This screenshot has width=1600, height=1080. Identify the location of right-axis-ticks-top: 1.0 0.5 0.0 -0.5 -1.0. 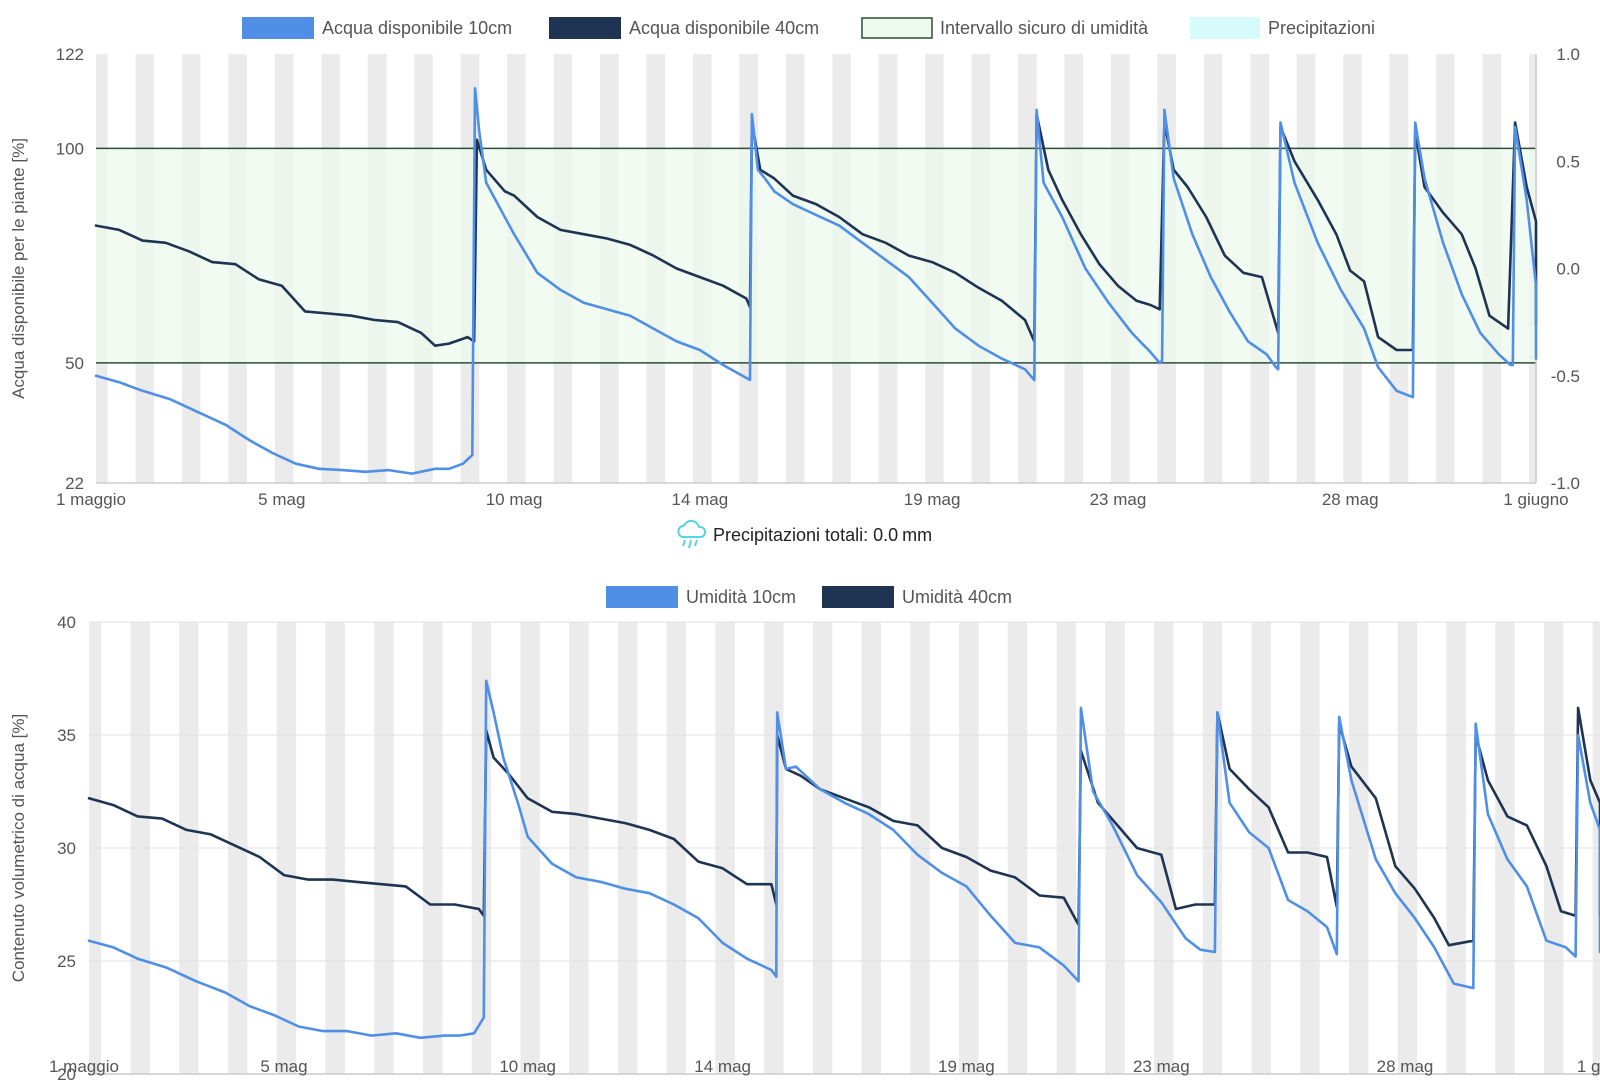
(1565, 269).